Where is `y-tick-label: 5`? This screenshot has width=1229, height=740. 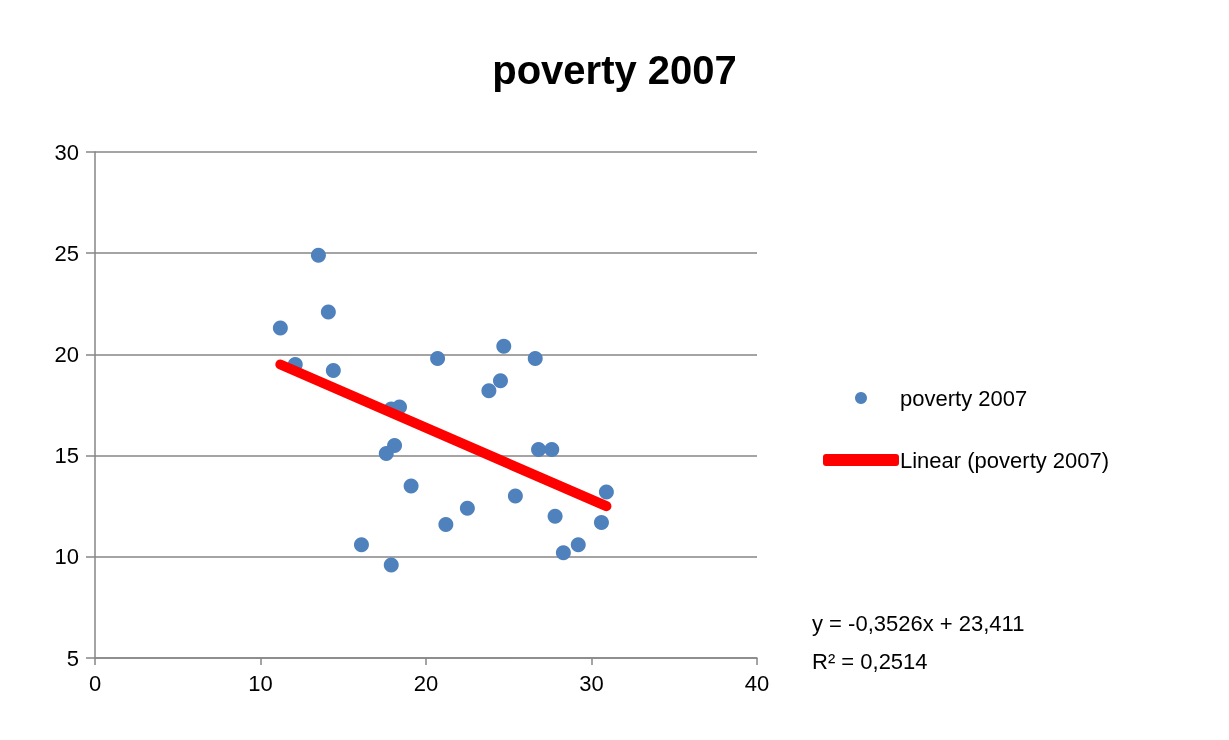 y-tick-label: 5 is located at coordinates (72, 658).